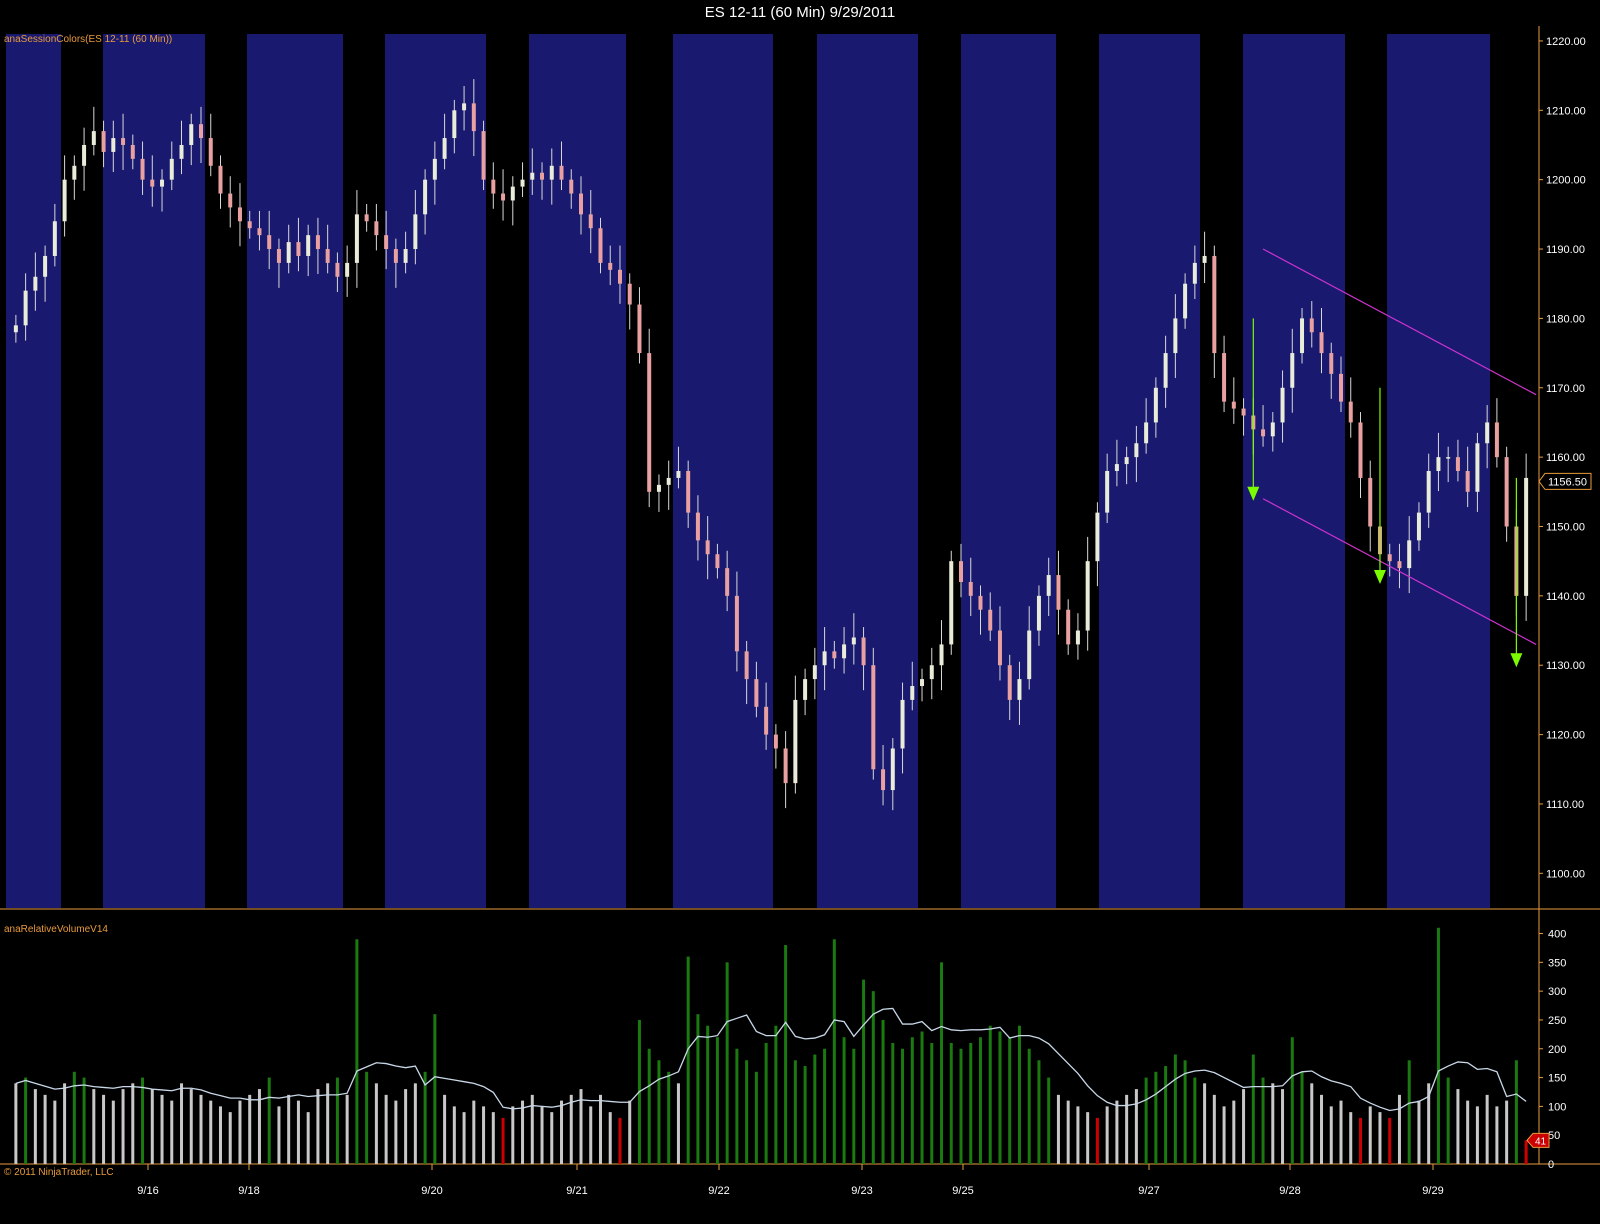 This screenshot has height=1224, width=1600. Describe the element at coordinates (1148, 1191) in the screenshot. I see `time-tick-label: 9/27` at that location.